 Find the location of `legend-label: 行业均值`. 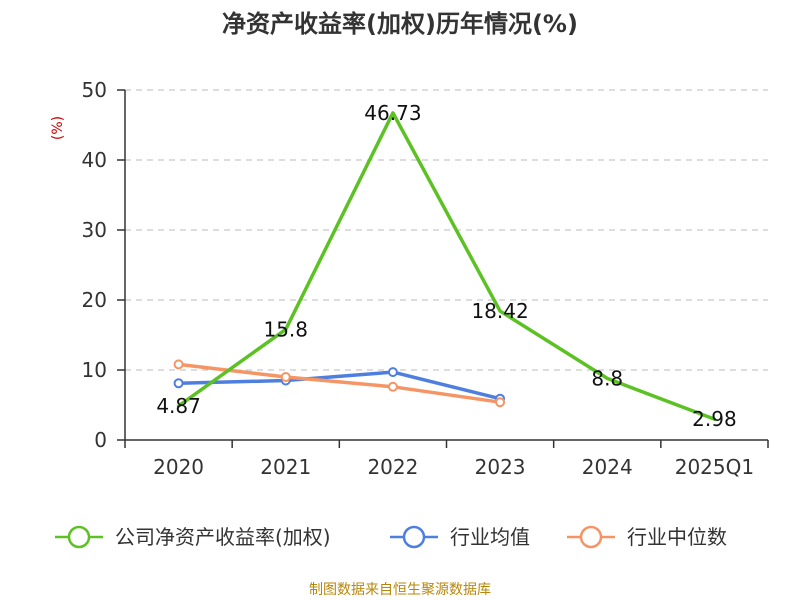

legend-label: 行业均值 is located at coordinates (490, 537).